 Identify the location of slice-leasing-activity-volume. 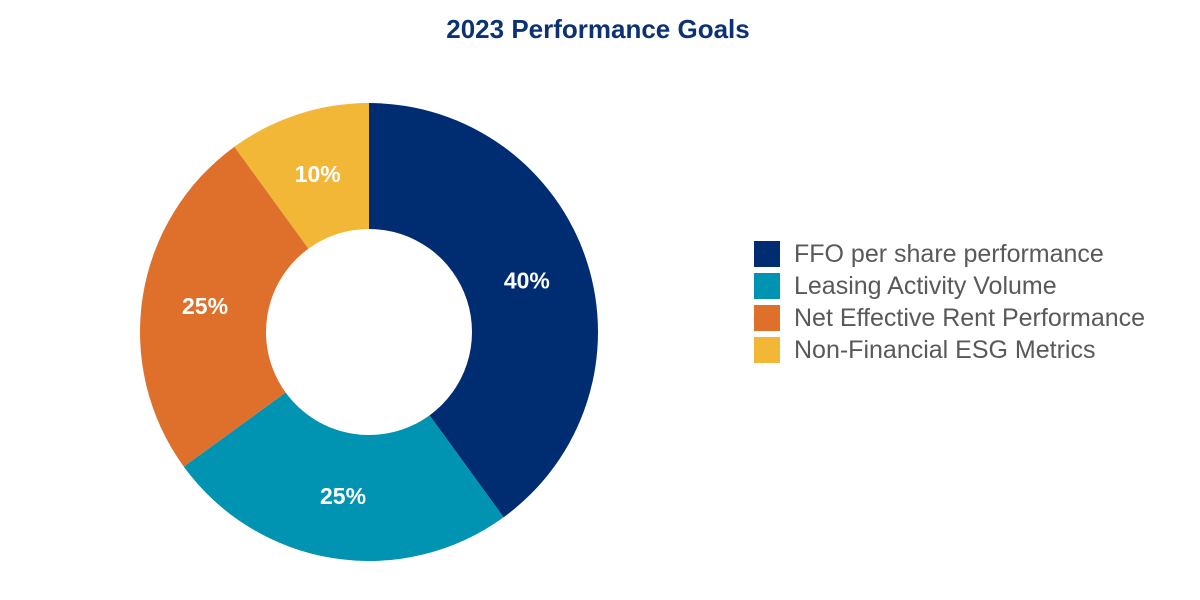
(343, 476).